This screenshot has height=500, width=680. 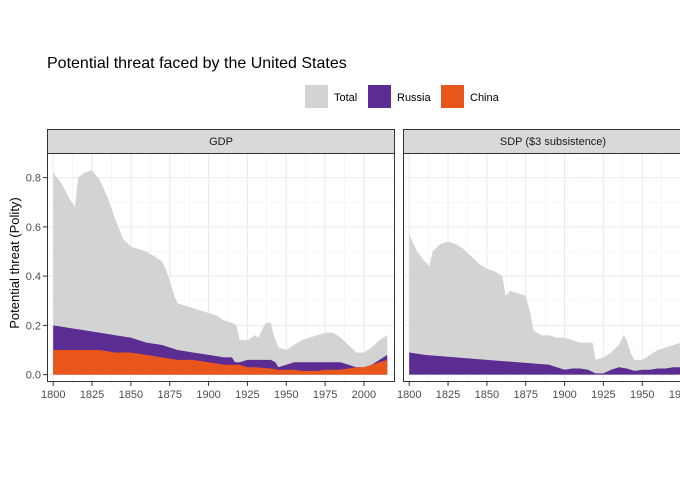 I want to click on area-series, so click(x=544, y=304).